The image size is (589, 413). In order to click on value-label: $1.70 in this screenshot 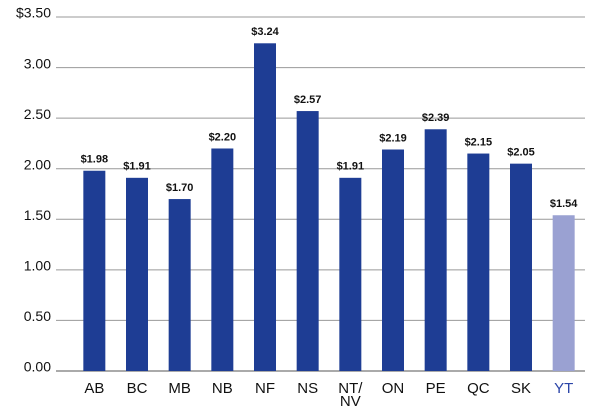, I will do `click(180, 188)`.